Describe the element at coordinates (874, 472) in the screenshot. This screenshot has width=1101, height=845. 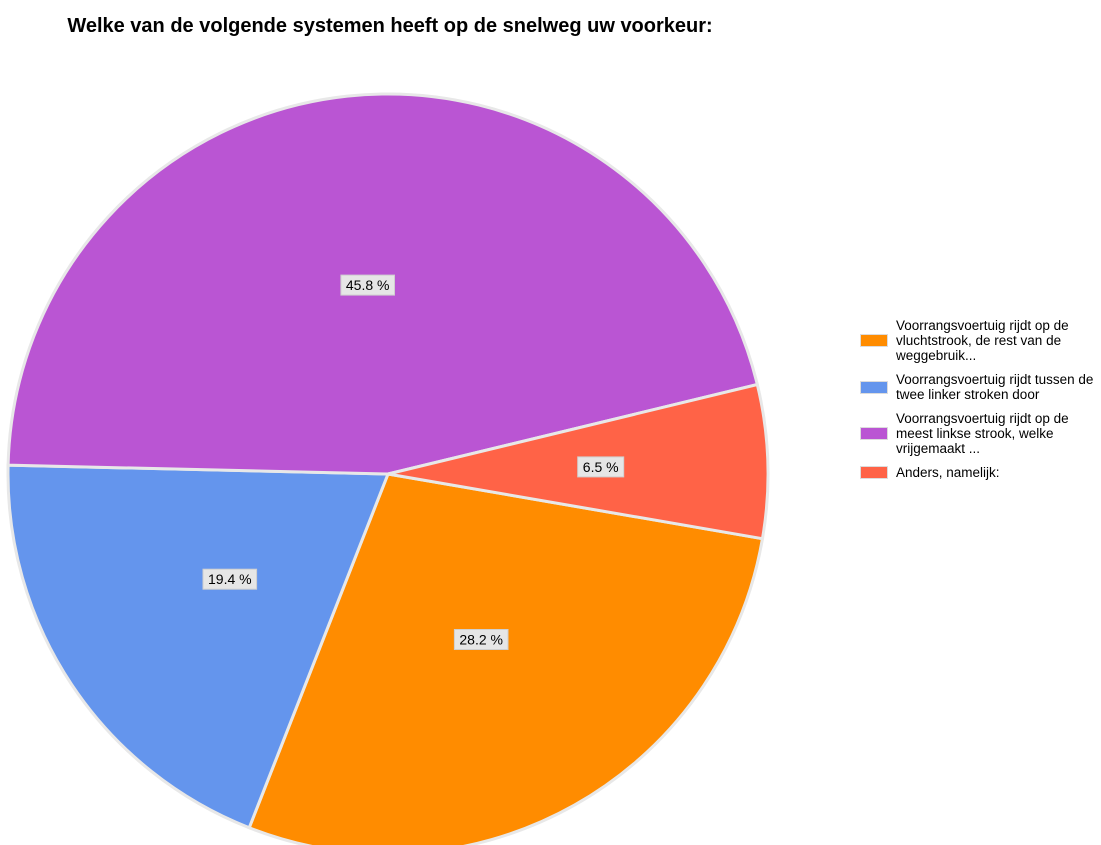
I see `legend-swatch-anders` at that location.